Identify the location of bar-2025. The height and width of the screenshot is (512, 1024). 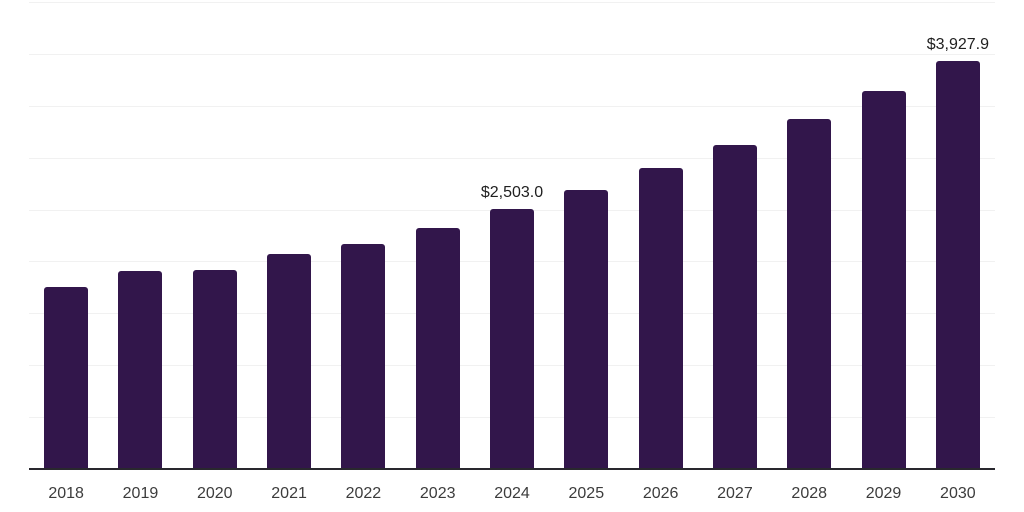
(586, 329).